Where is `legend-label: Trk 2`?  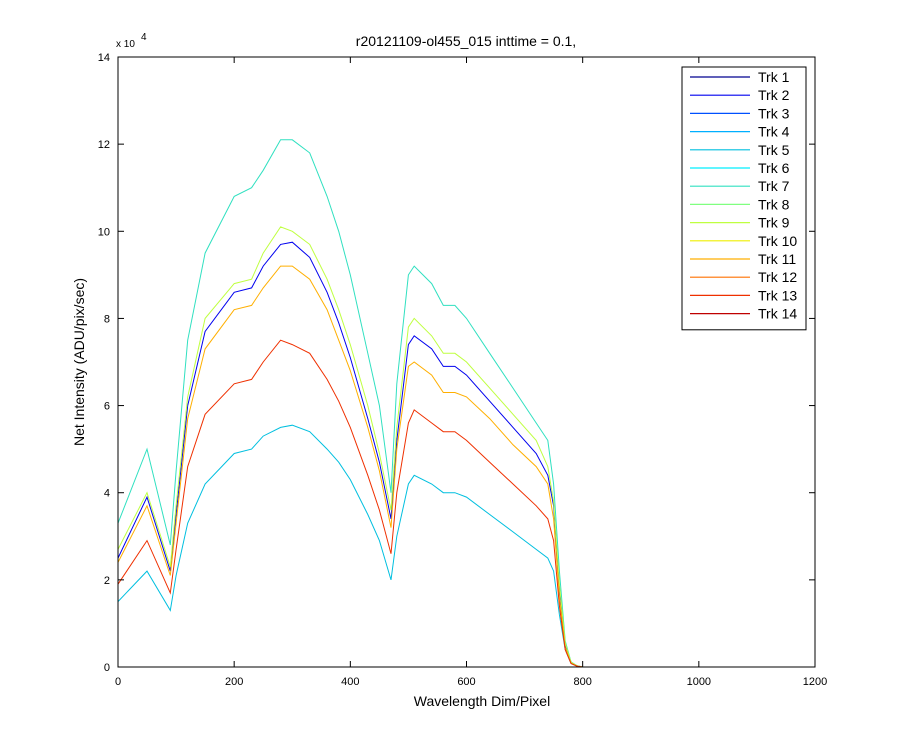 legend-label: Trk 2 is located at coordinates (774, 95).